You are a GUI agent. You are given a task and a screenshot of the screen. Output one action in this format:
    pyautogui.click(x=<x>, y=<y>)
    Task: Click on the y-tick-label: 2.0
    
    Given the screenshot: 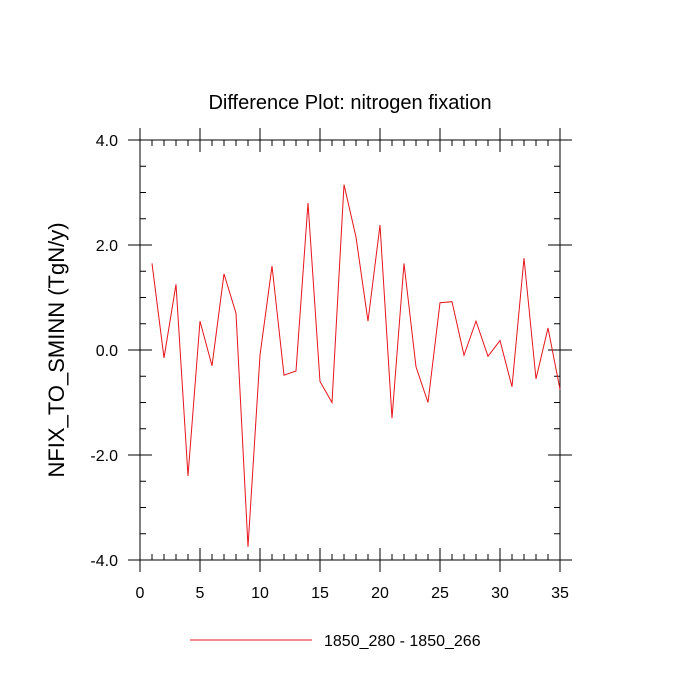 What is the action you would take?
    pyautogui.click(x=107, y=246)
    